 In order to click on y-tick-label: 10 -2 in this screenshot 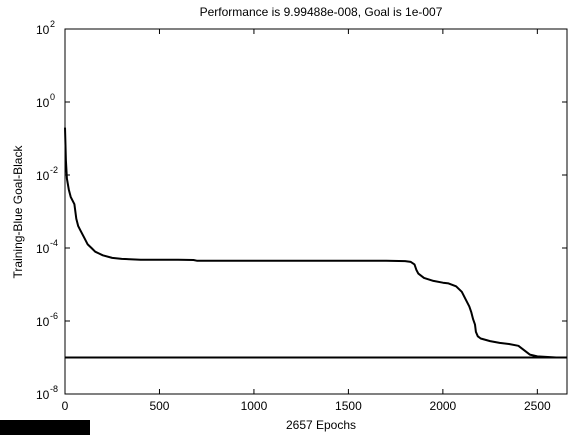, I will do `click(47, 174)`.